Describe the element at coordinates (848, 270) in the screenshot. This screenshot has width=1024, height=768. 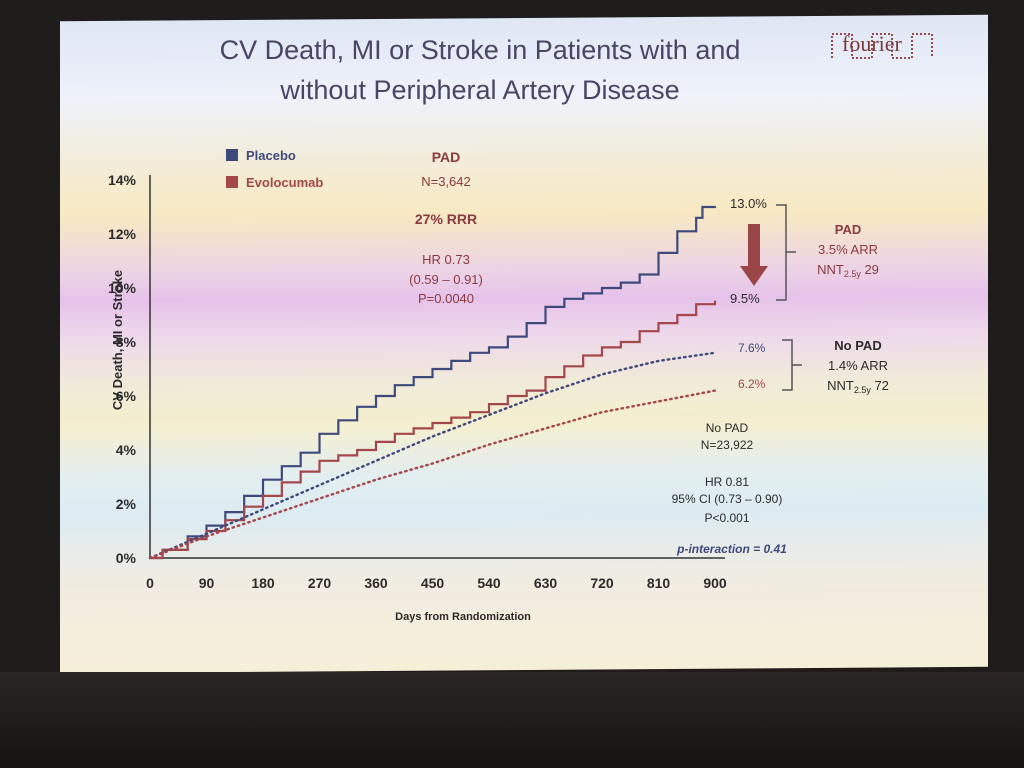
I see `pad-bracket-nnt: NNT2.5y 29` at that location.